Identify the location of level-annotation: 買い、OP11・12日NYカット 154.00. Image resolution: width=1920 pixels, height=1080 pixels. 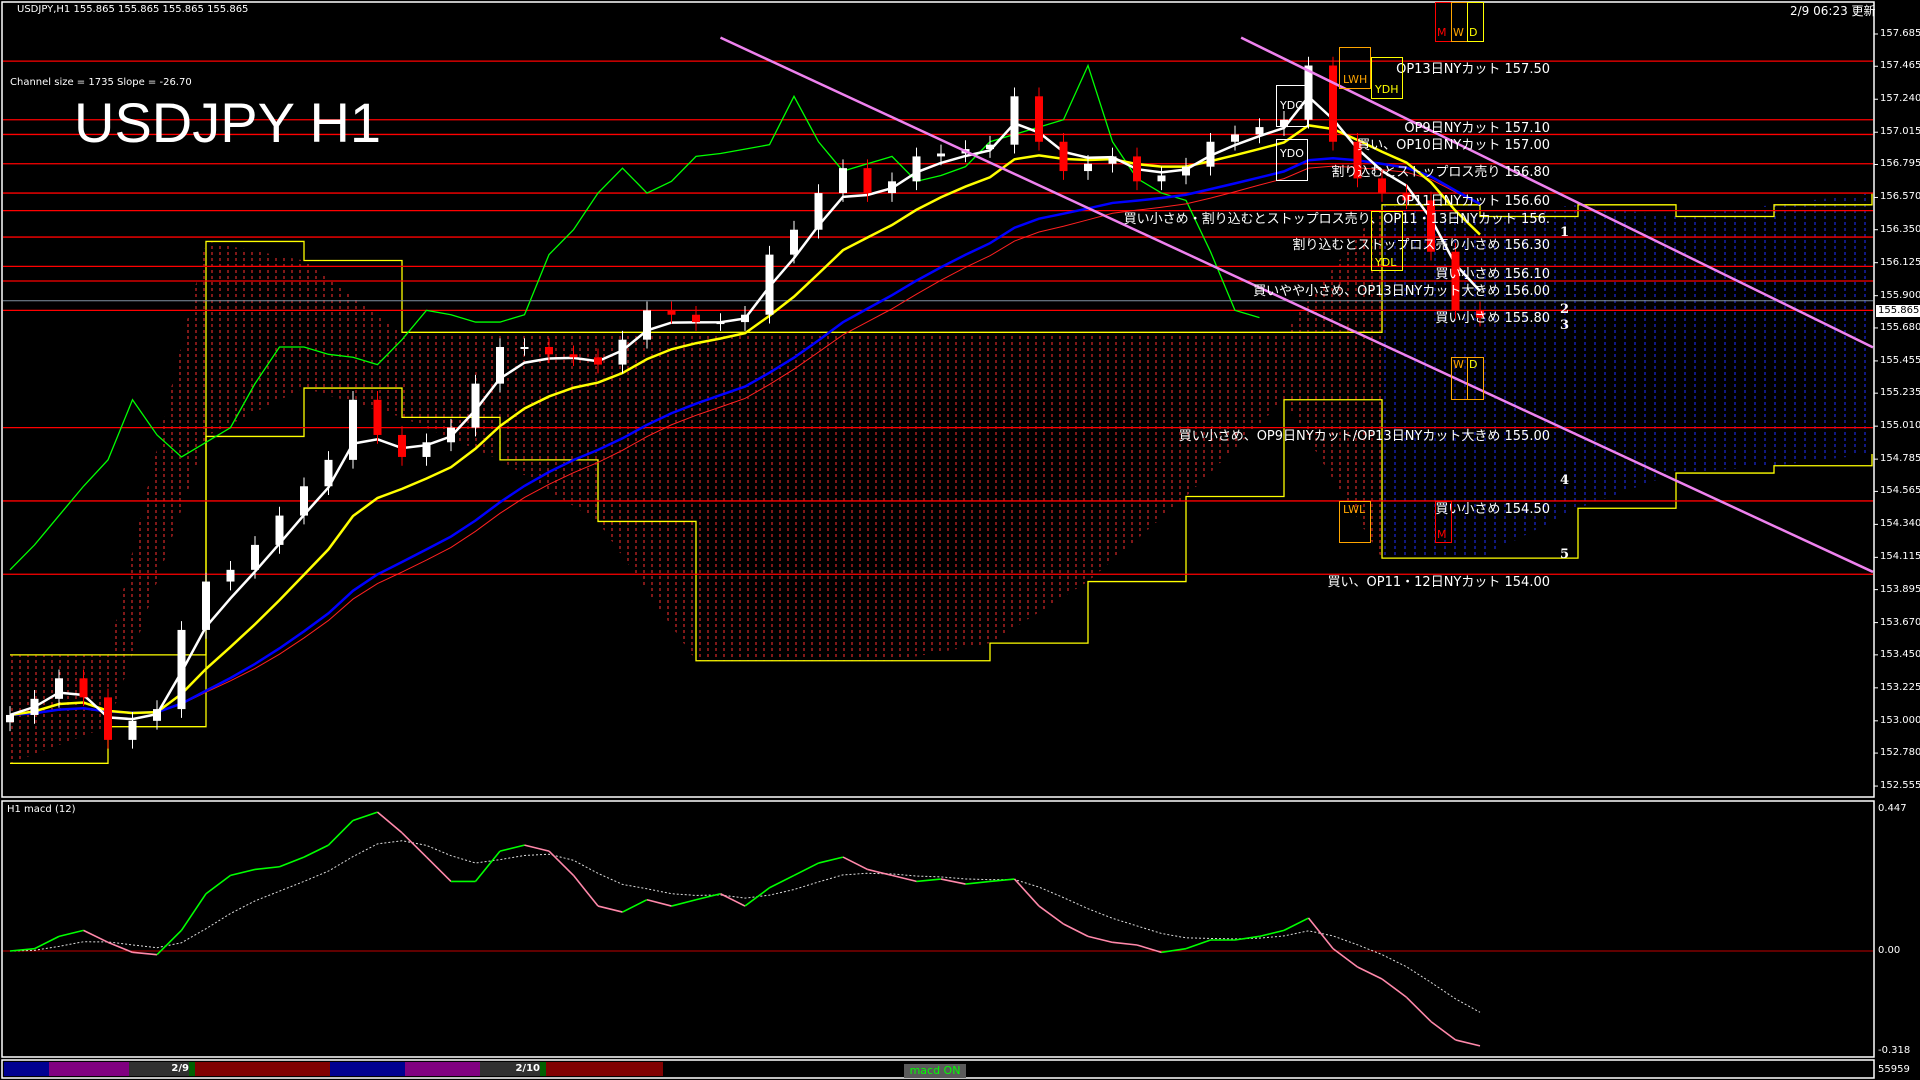
(1438, 583).